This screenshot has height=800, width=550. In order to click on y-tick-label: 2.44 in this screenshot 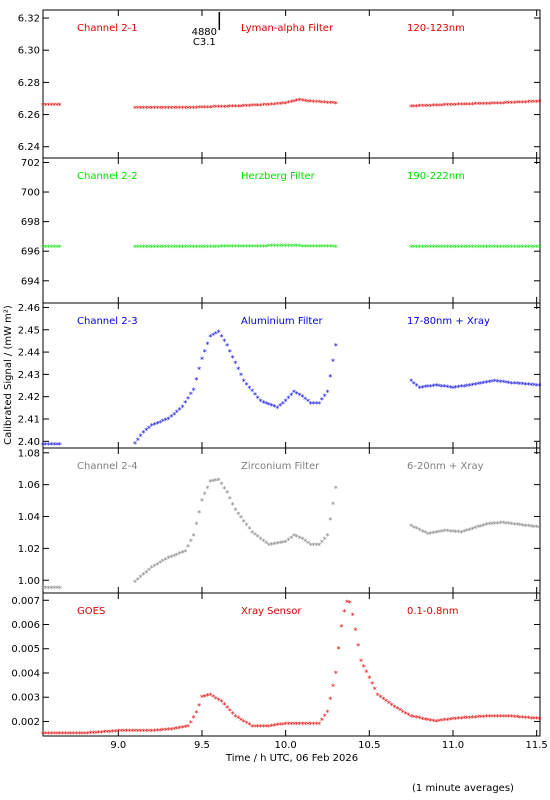, I will do `click(29, 353)`.